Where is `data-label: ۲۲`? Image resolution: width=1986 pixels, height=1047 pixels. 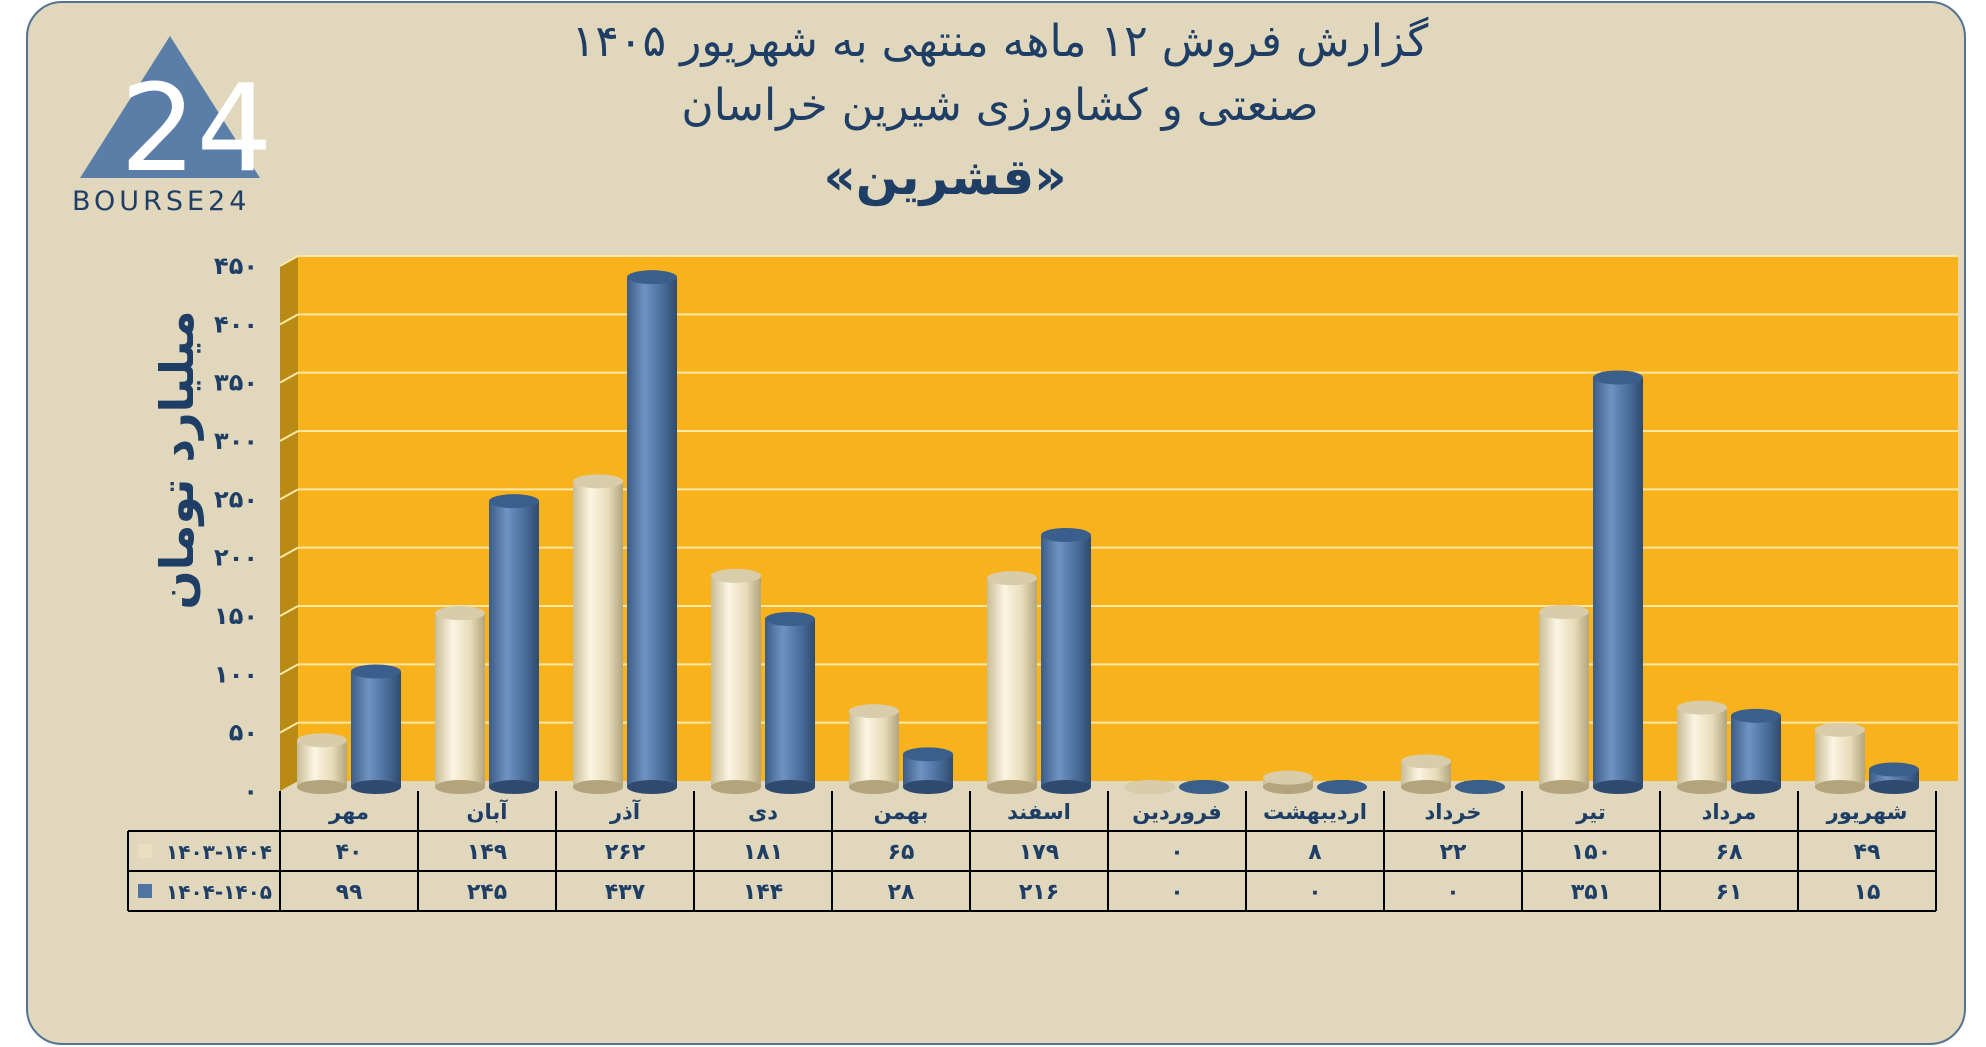
data-label: ۲۲ is located at coordinates (1453, 852).